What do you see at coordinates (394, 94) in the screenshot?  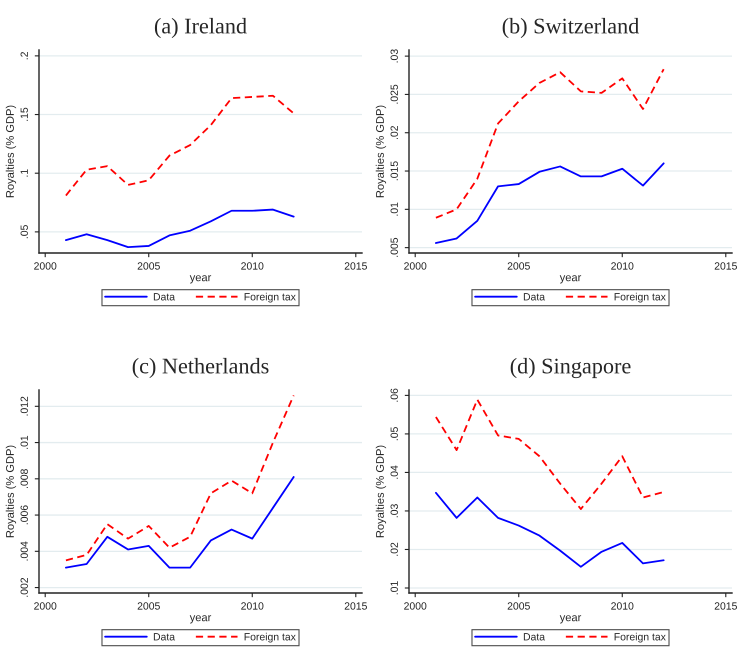 I see `y-tick-label: .025` at bounding box center [394, 94].